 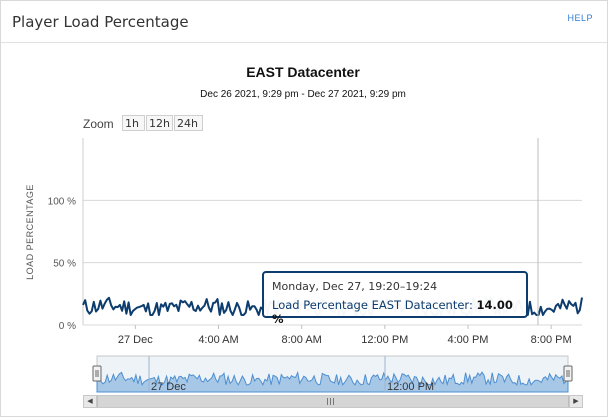 What do you see at coordinates (218, 340) in the screenshot?
I see `x-tick-label: 4:00 AM` at bounding box center [218, 340].